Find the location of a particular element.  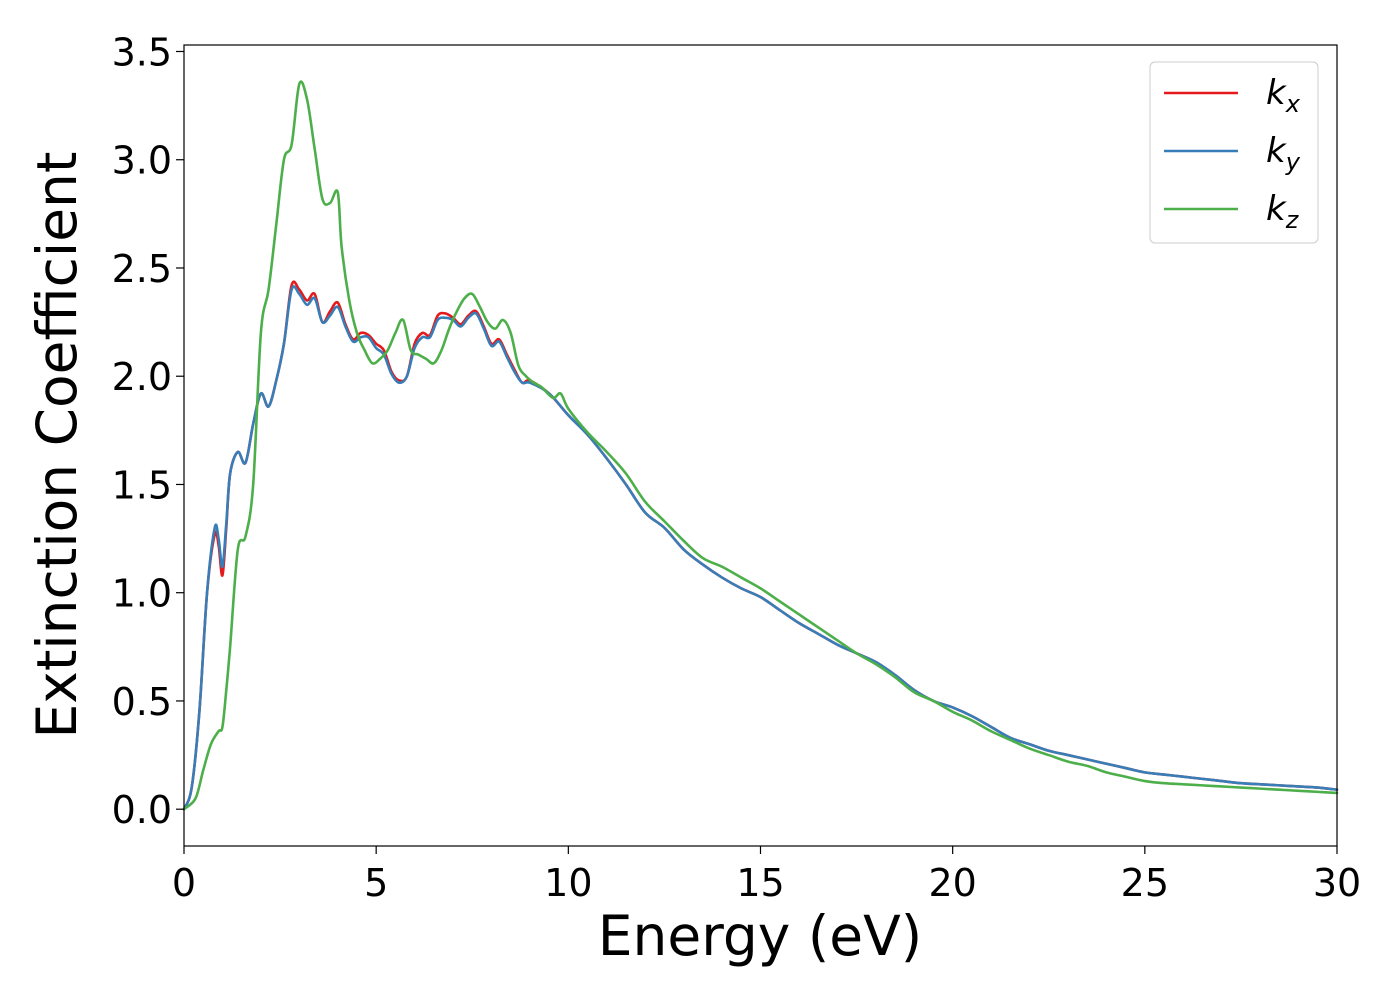

y-tick-label: 2.5 is located at coordinates (142, 269).